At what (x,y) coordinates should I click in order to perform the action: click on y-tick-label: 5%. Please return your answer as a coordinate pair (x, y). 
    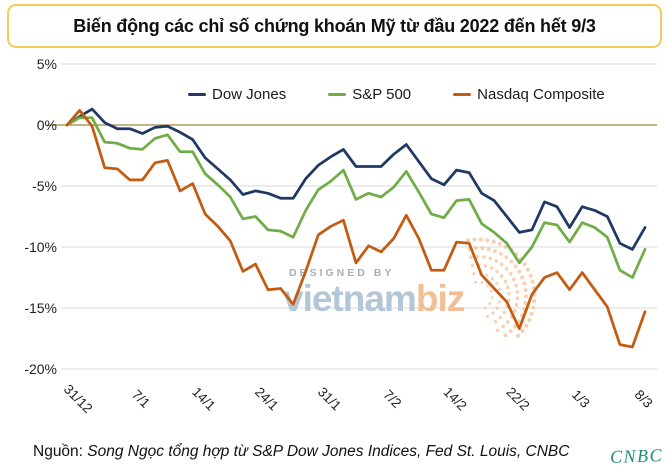
    Looking at the image, I should click on (47, 64).